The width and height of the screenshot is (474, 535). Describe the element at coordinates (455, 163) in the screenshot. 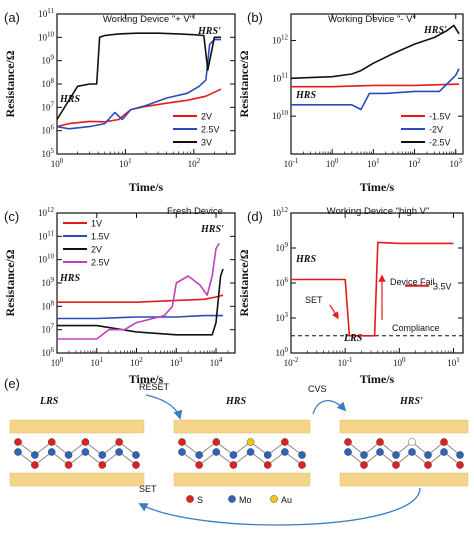

I see `x-tick-label: 10³` at that location.